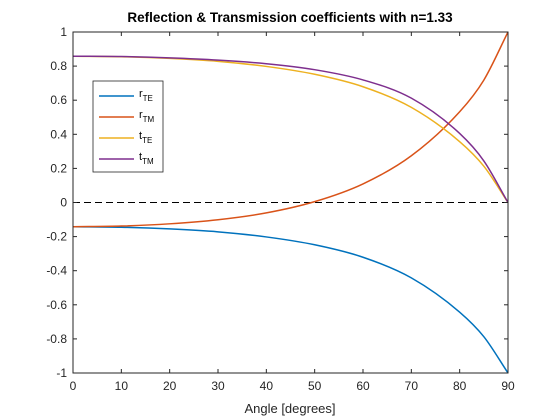  I want to click on y-tick-label: 0.8, so click(58, 66).